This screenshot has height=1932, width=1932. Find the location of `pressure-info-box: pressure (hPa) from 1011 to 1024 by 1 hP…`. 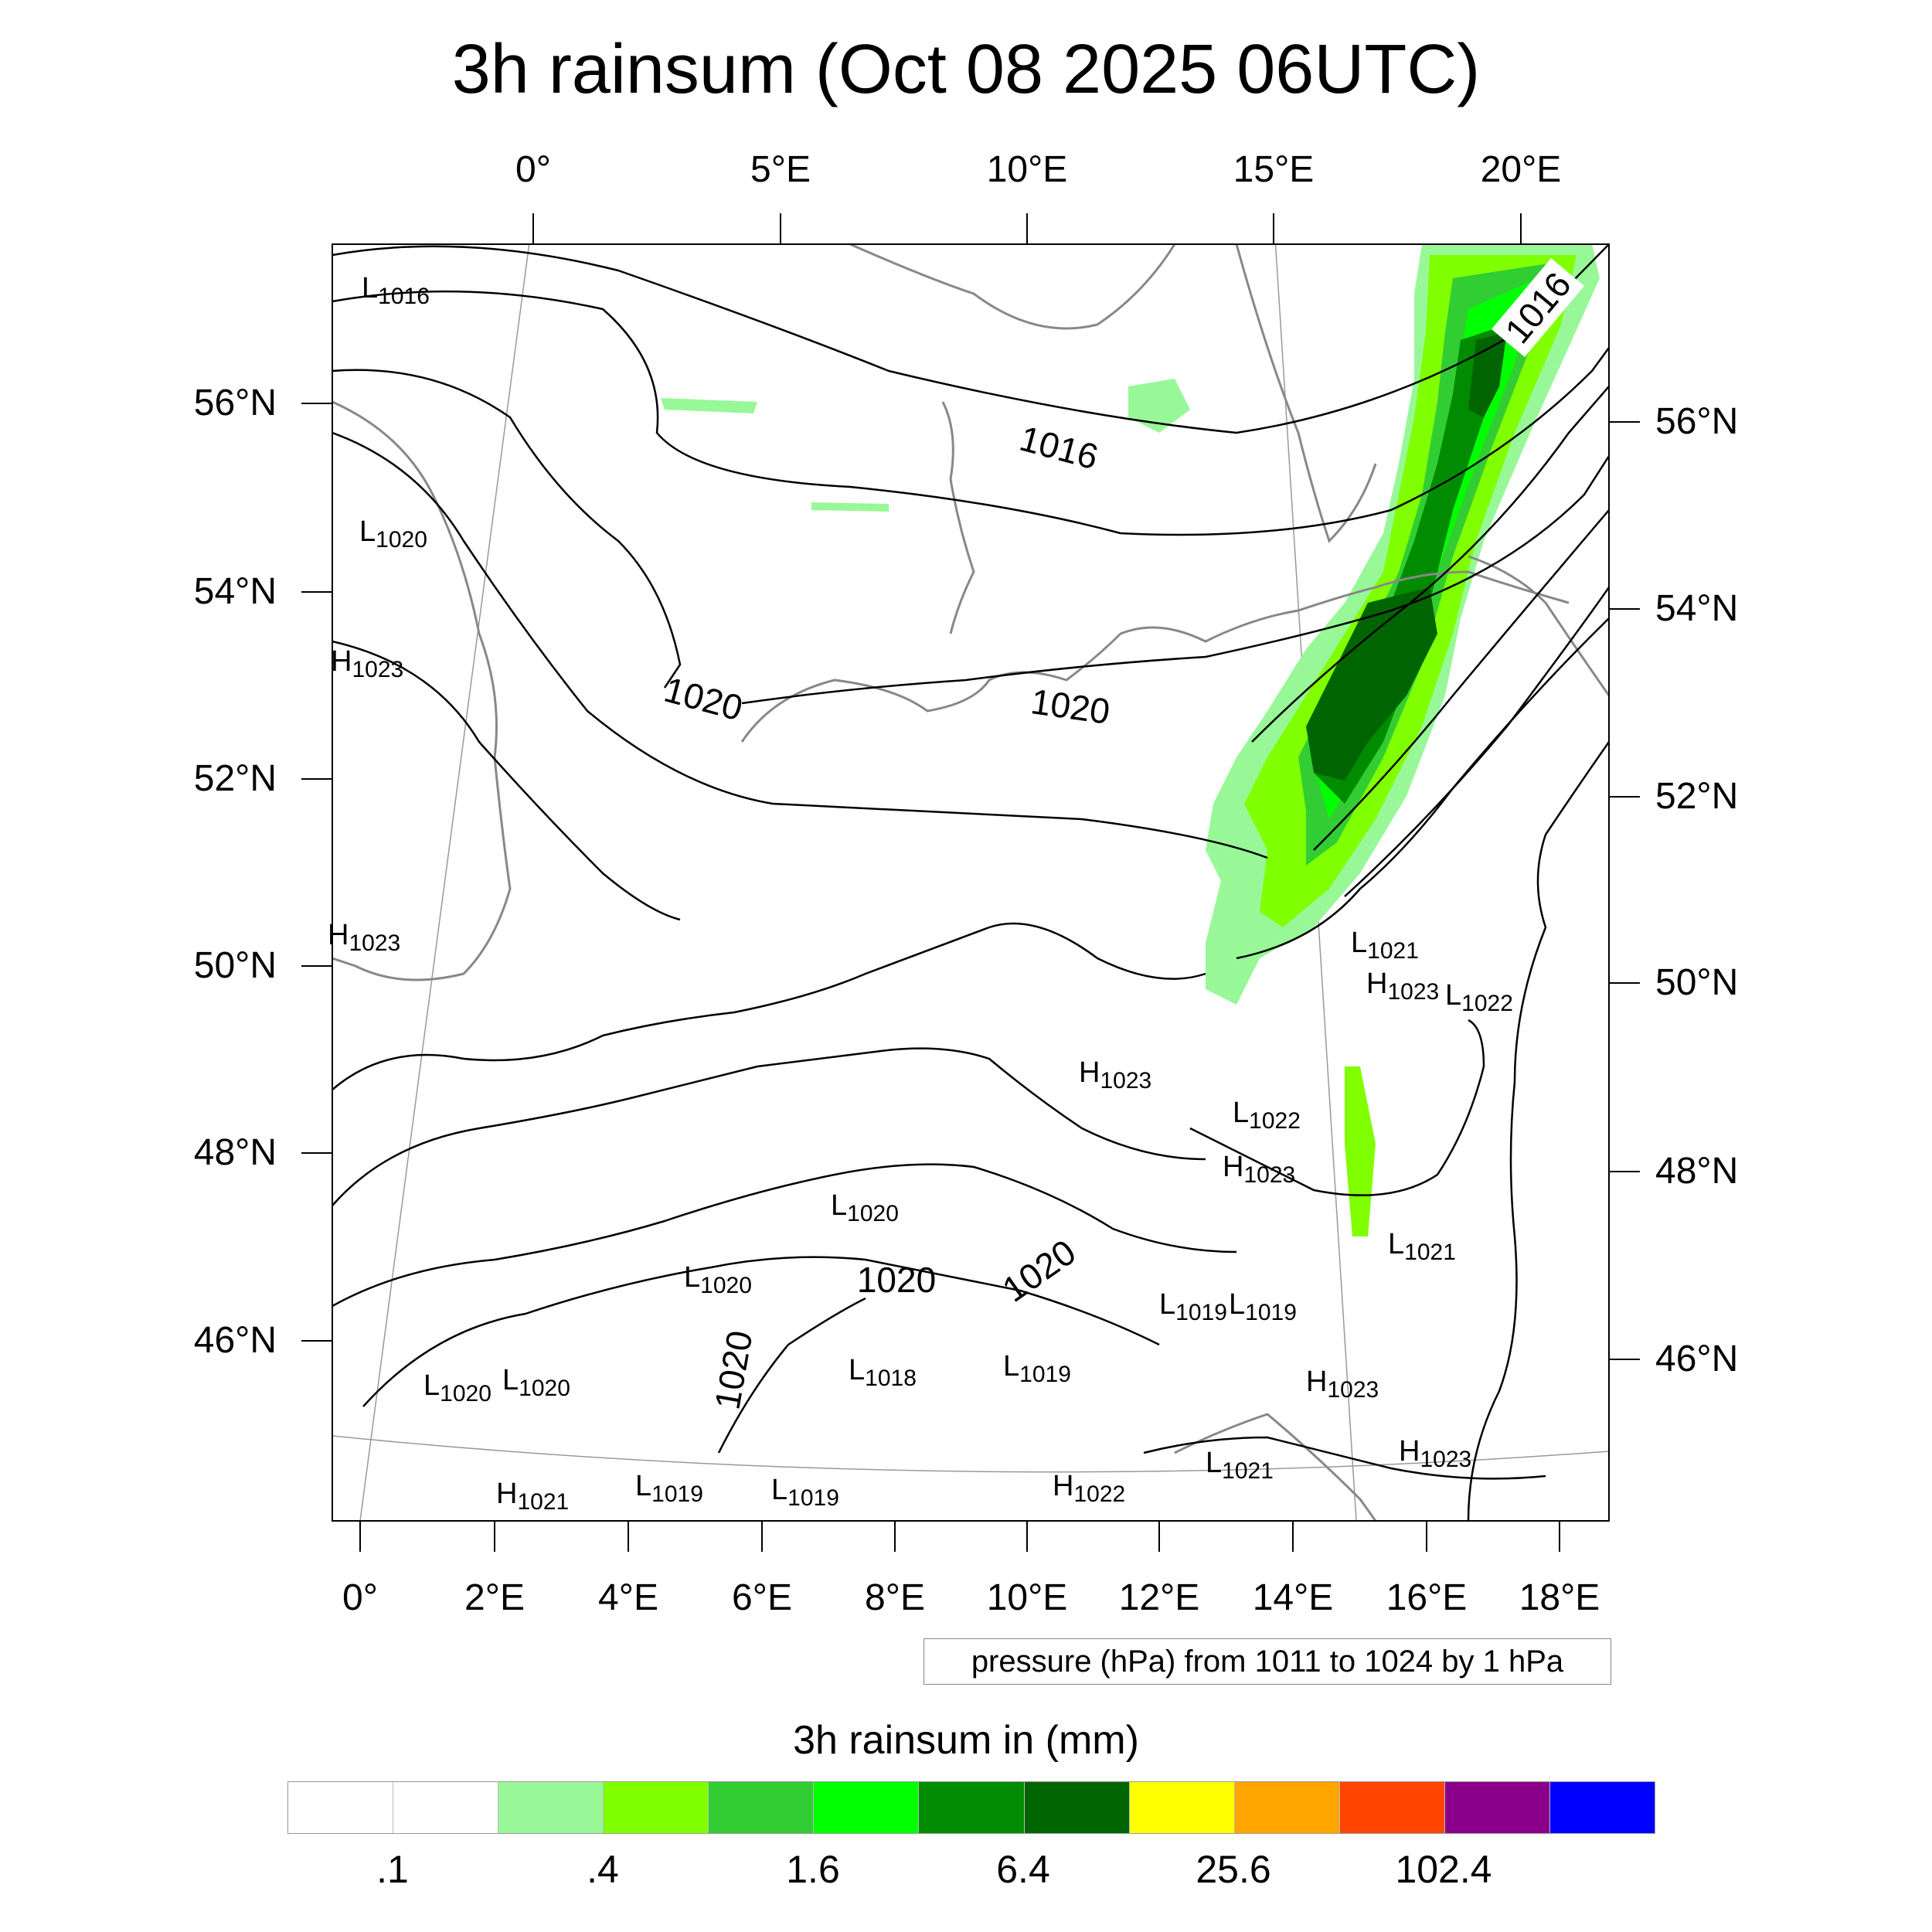

pressure-info-box: pressure (hPa) from 1011 to 1024 by 1 hP… is located at coordinates (1267, 1661).